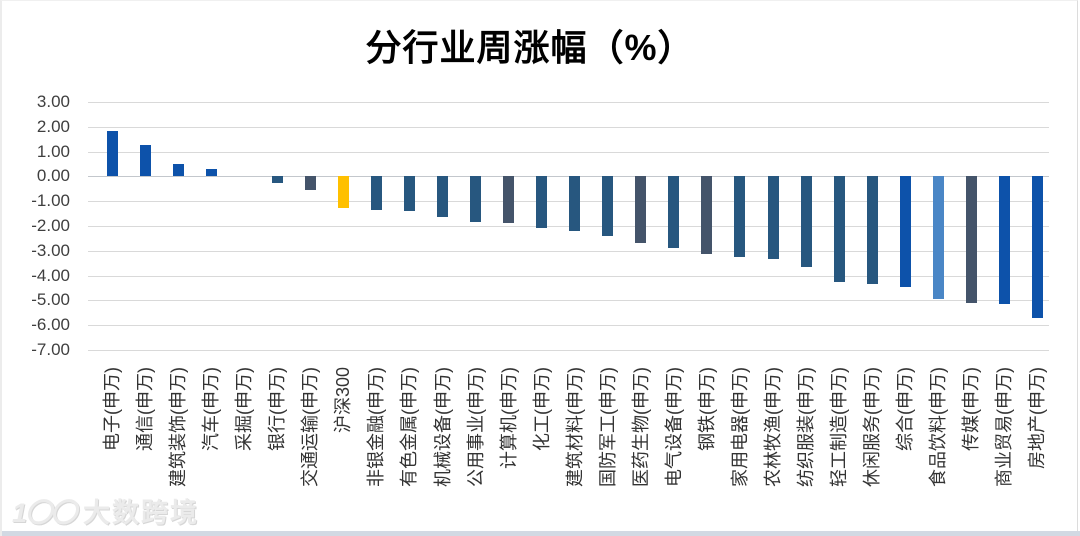 The image size is (1080, 536). Describe the element at coordinates (244, 409) in the screenshot. I see `x-axis-label: 采掘(申万)` at that location.